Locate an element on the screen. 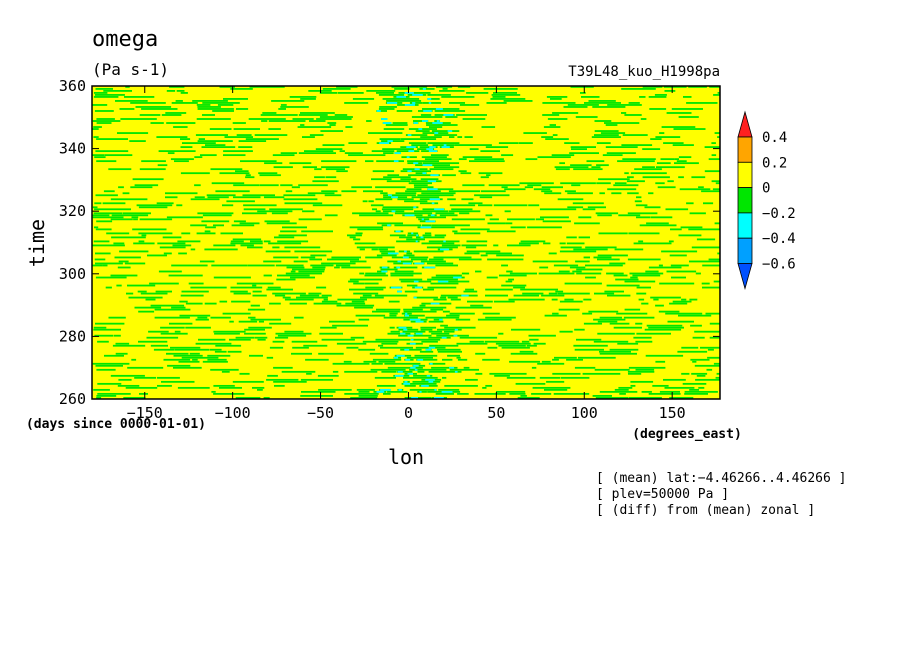 This screenshot has height=654, width=904. x-tick-label: 100 is located at coordinates (584, 413).